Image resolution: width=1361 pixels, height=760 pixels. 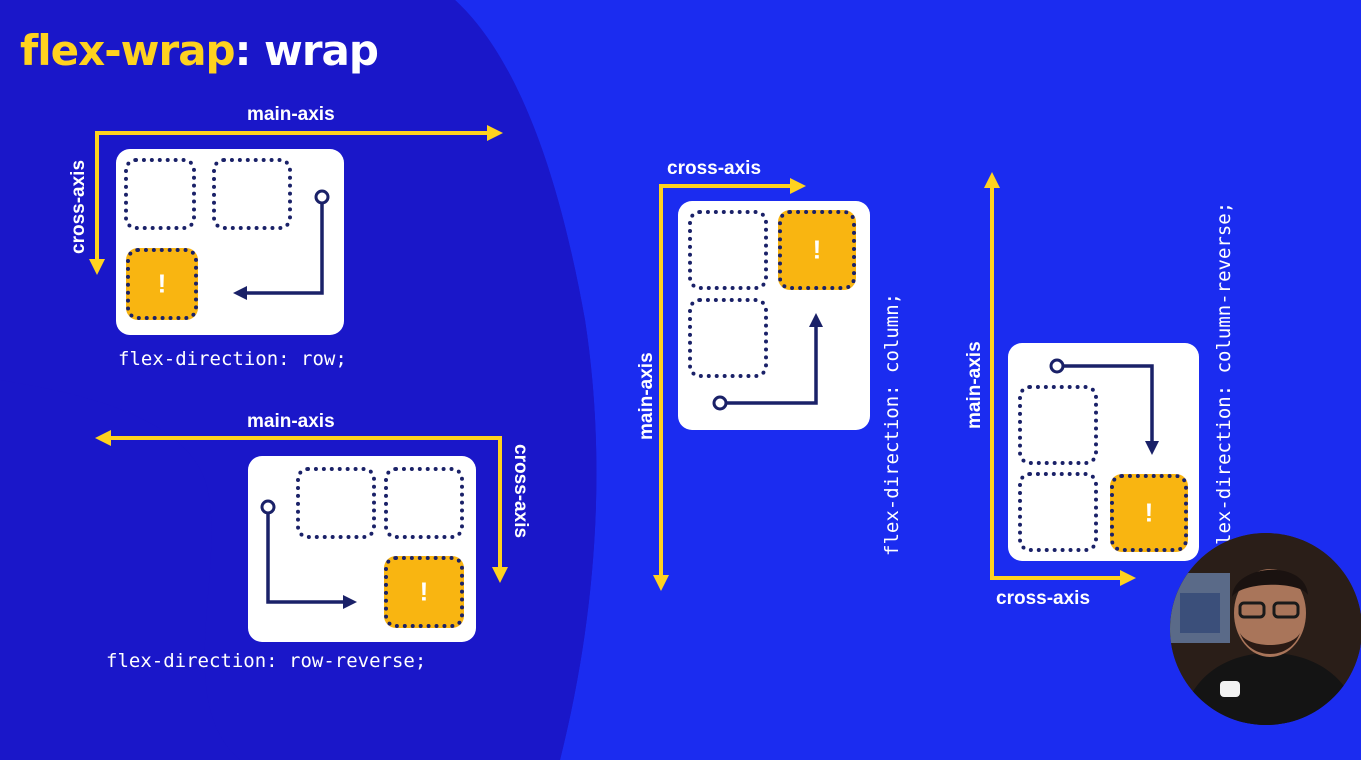 I want to click on column-cross-axis-label: cross-axis, so click(x=714, y=168).